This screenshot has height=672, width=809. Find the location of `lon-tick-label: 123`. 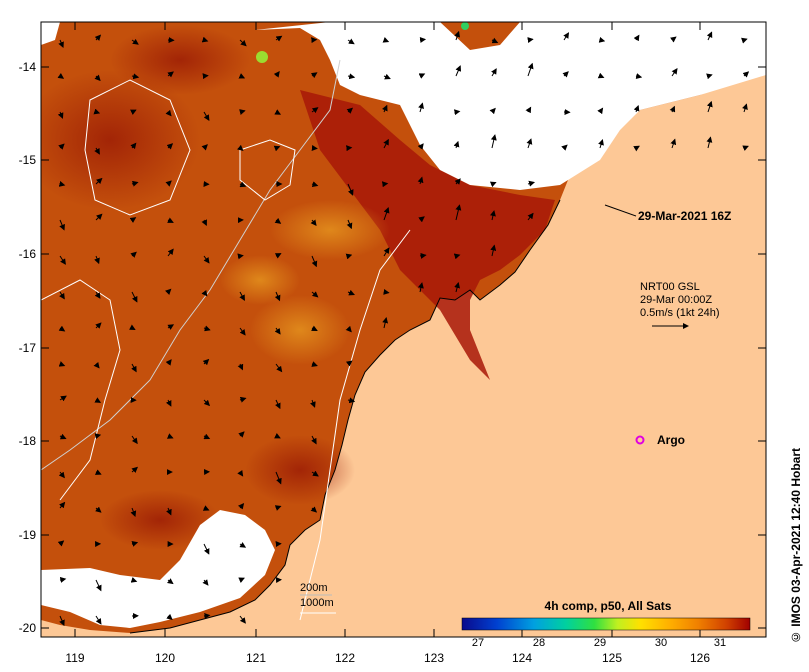

lon-tick-label: 123 is located at coordinates (434, 658).